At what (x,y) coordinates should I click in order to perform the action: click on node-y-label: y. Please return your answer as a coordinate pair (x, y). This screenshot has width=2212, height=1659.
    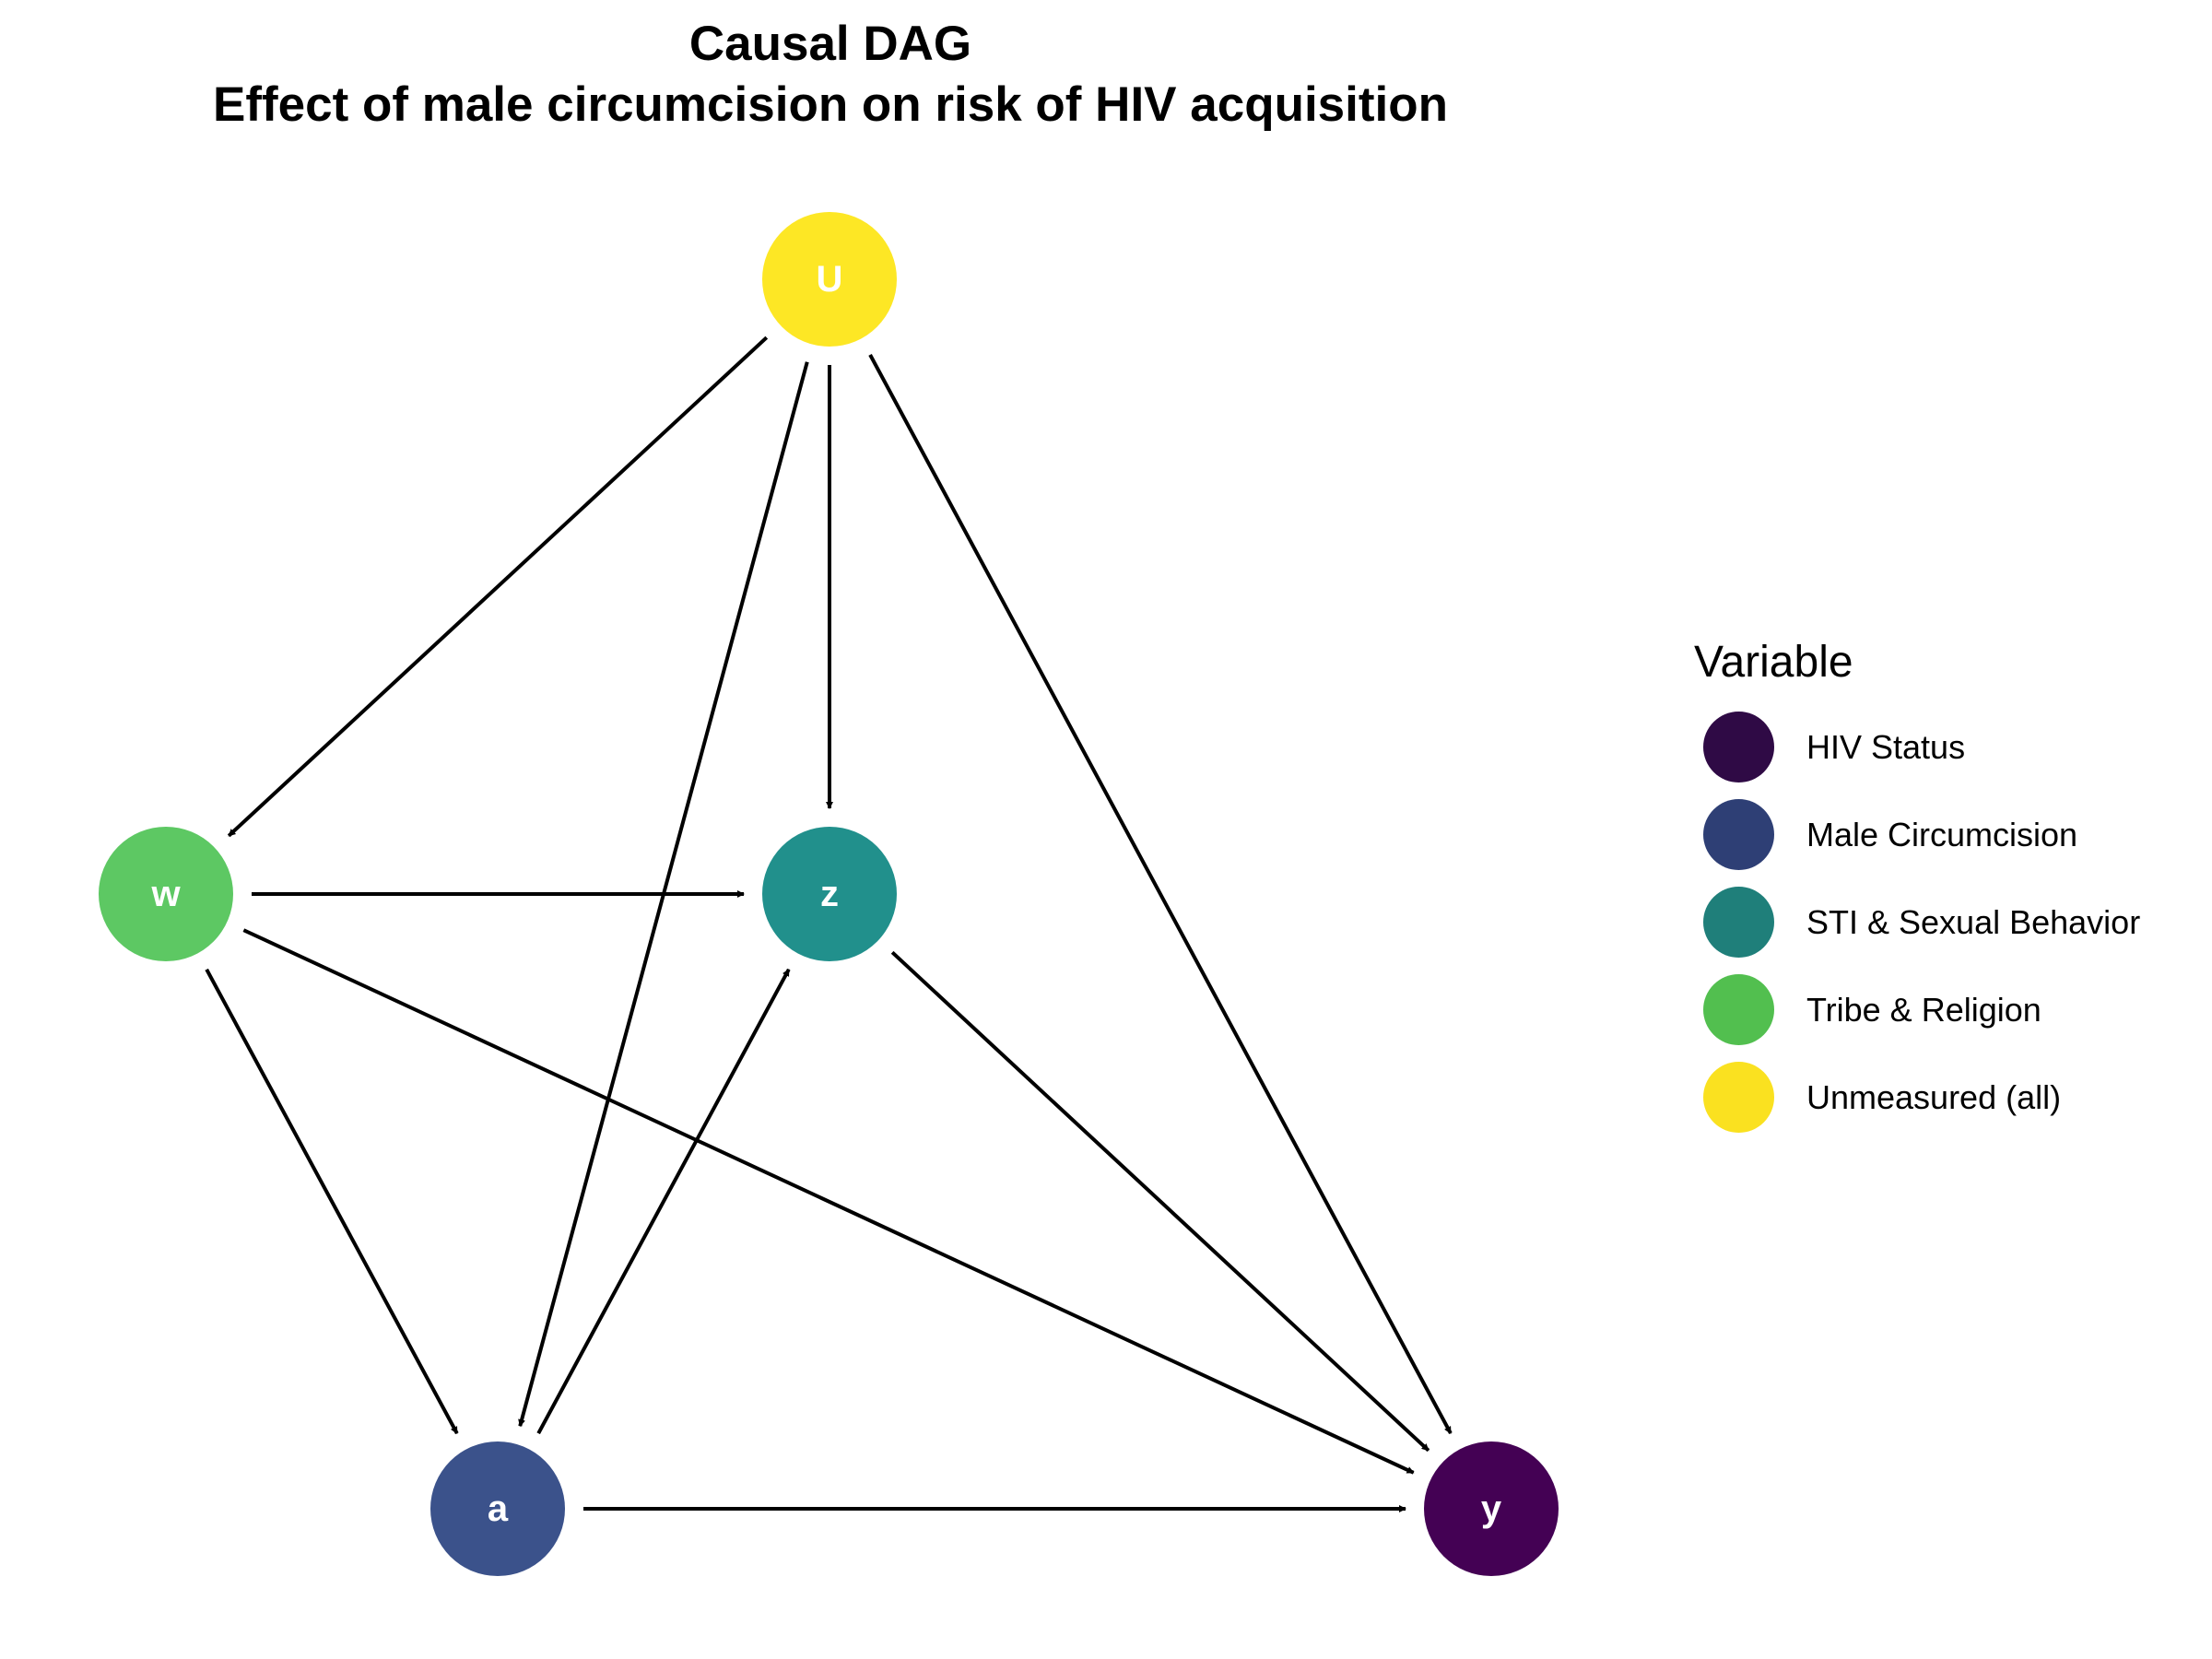
    Looking at the image, I should click on (1491, 1508).